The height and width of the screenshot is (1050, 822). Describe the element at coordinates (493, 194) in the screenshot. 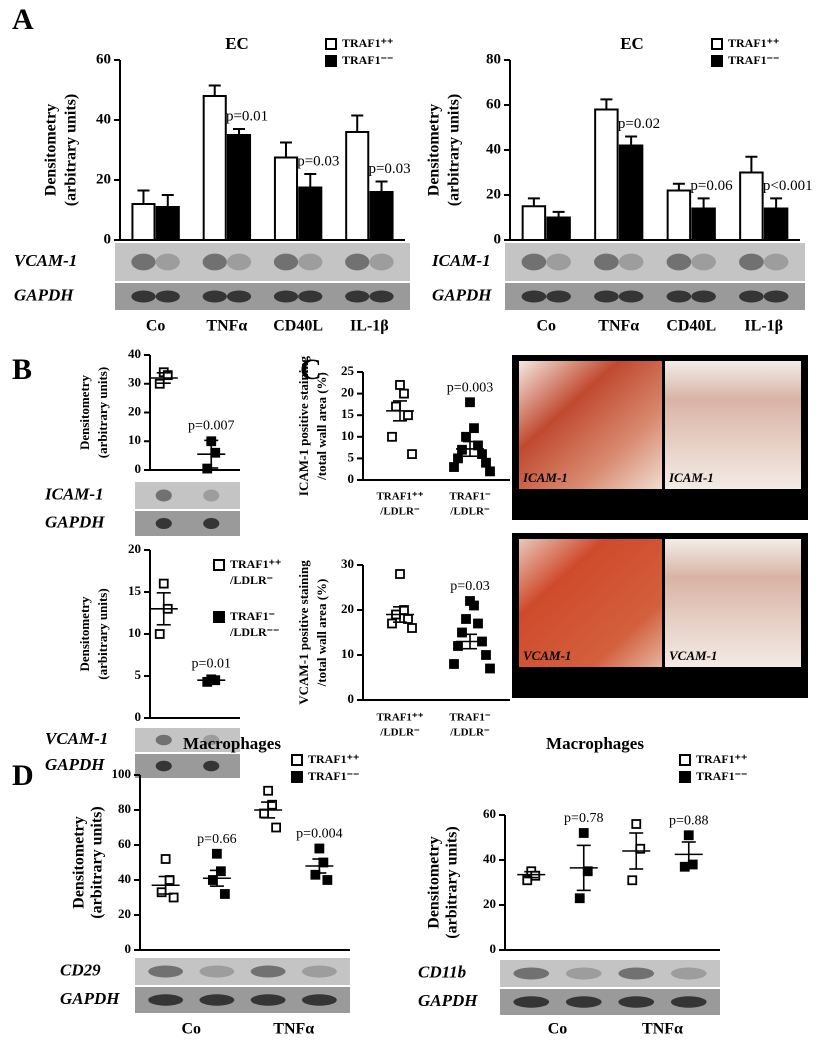

I see `y-tick-label: 20` at that location.